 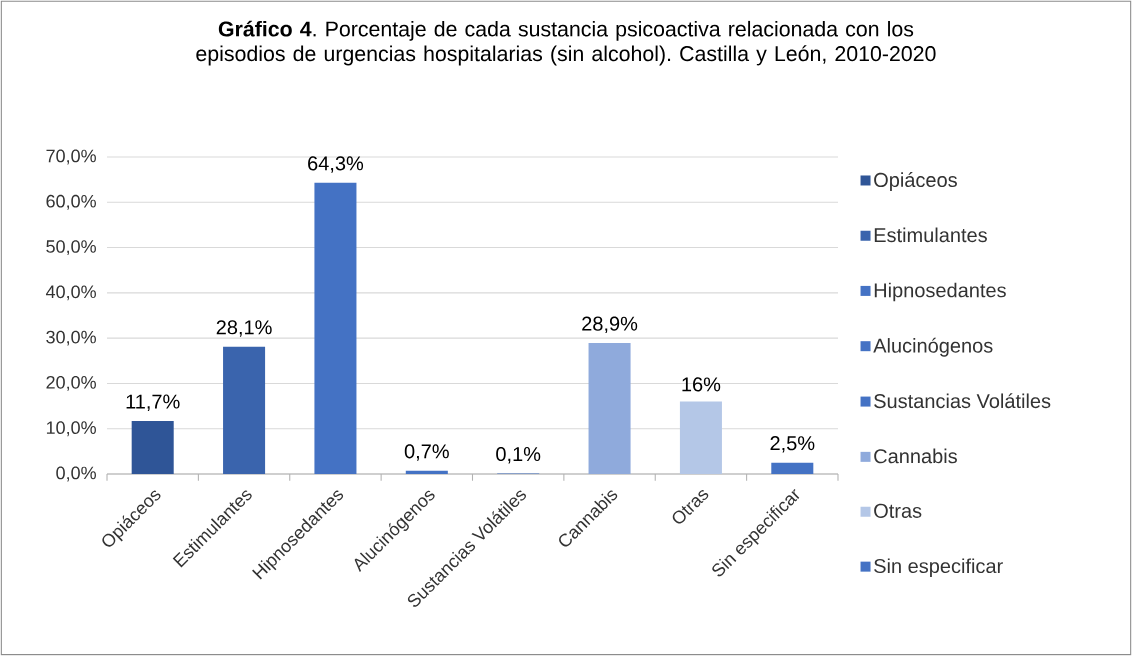 What do you see at coordinates (336, 164) in the screenshot?
I see `data-label: 64,3%` at bounding box center [336, 164].